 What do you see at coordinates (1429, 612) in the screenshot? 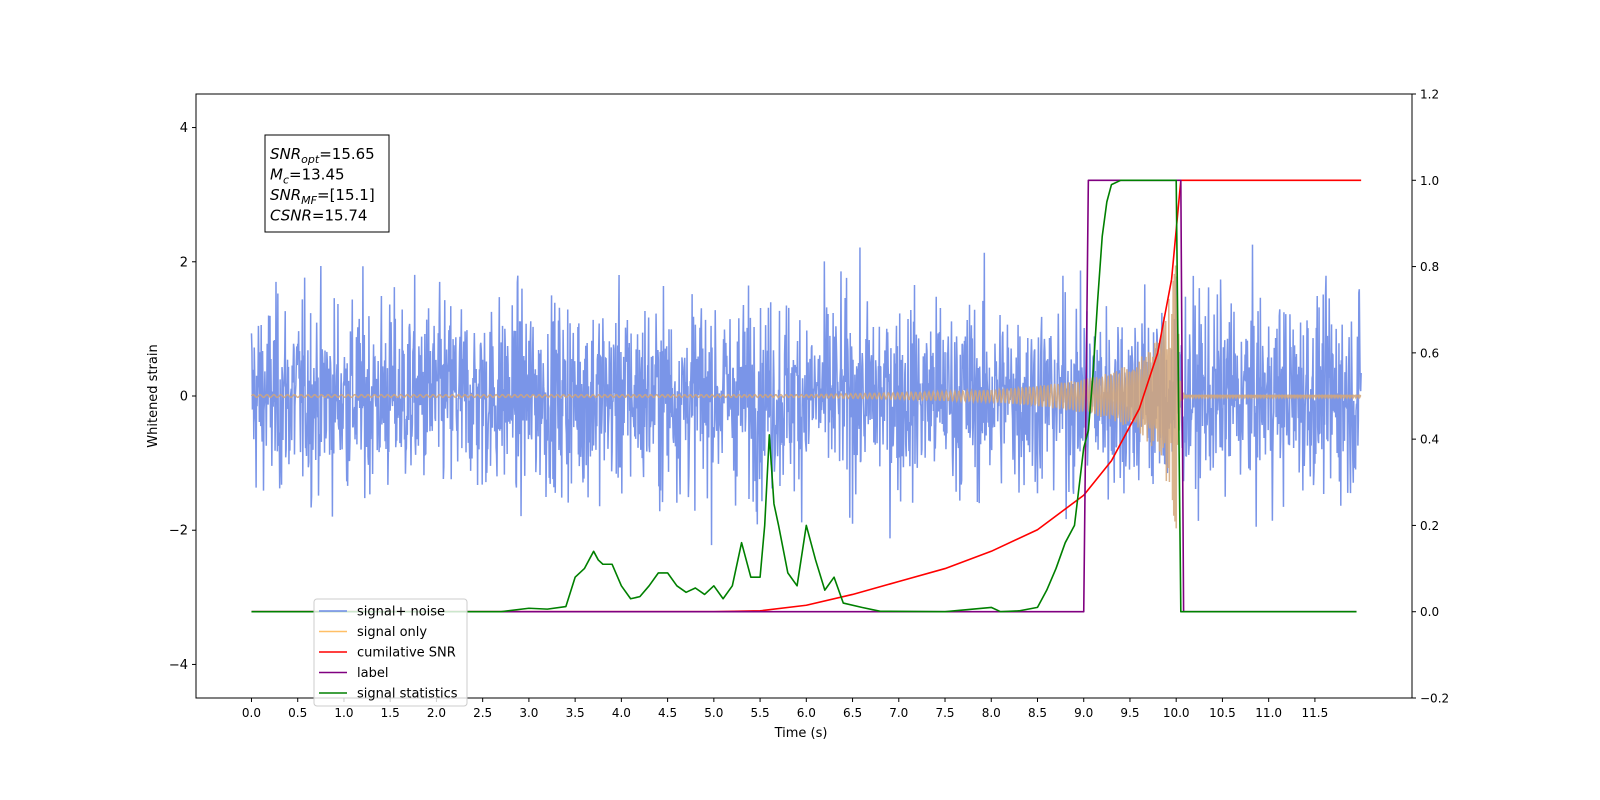
I see `y2-tick-label: 0.0` at bounding box center [1429, 612].